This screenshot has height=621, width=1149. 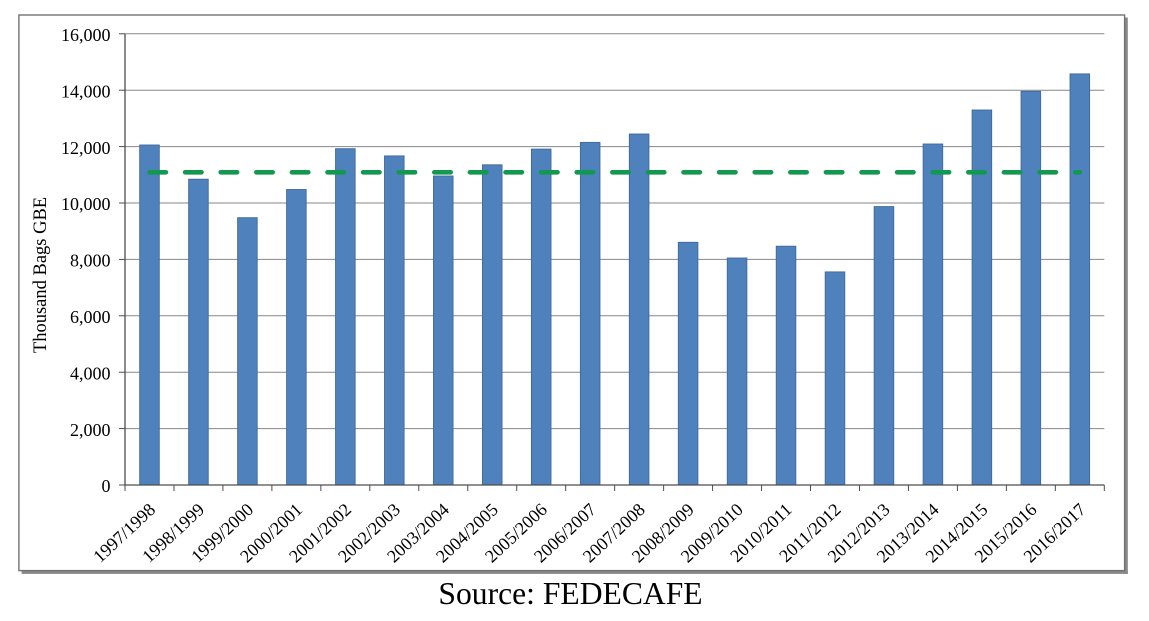 I want to click on svg-text: 10,000, so click(x=86, y=204).